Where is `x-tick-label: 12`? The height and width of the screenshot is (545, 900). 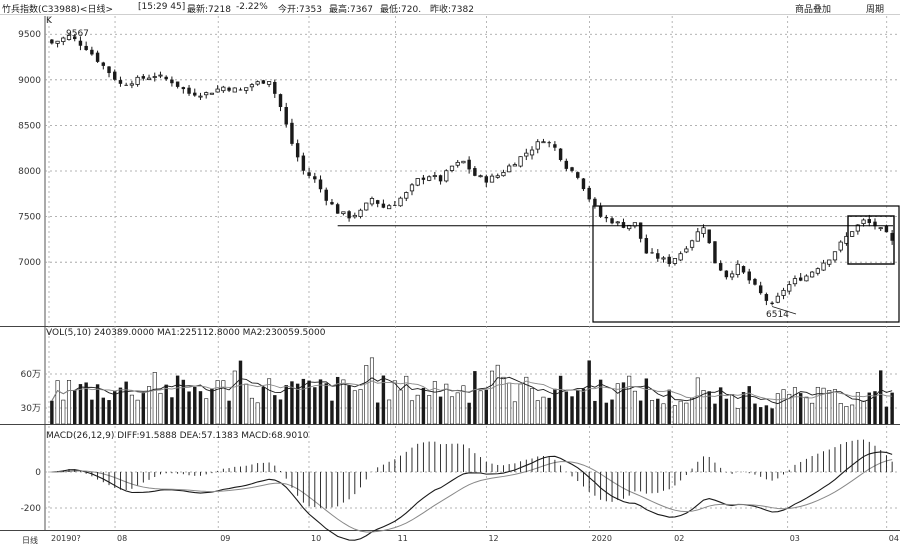
x-tick-label: 12 is located at coordinates (493, 538).